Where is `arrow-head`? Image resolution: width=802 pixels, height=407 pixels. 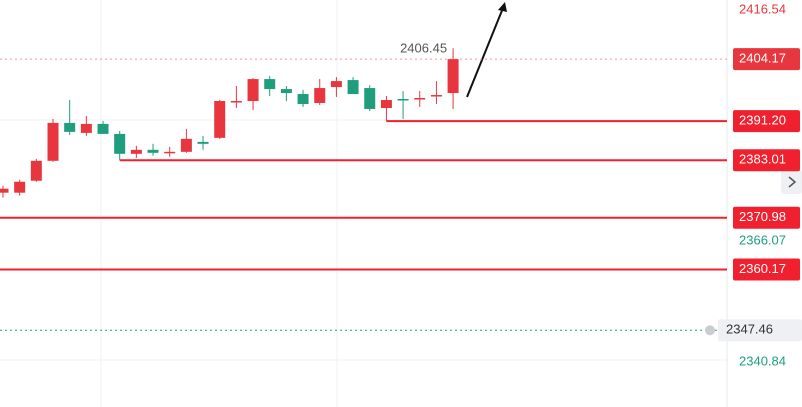 arrow-head is located at coordinates (502, 7).